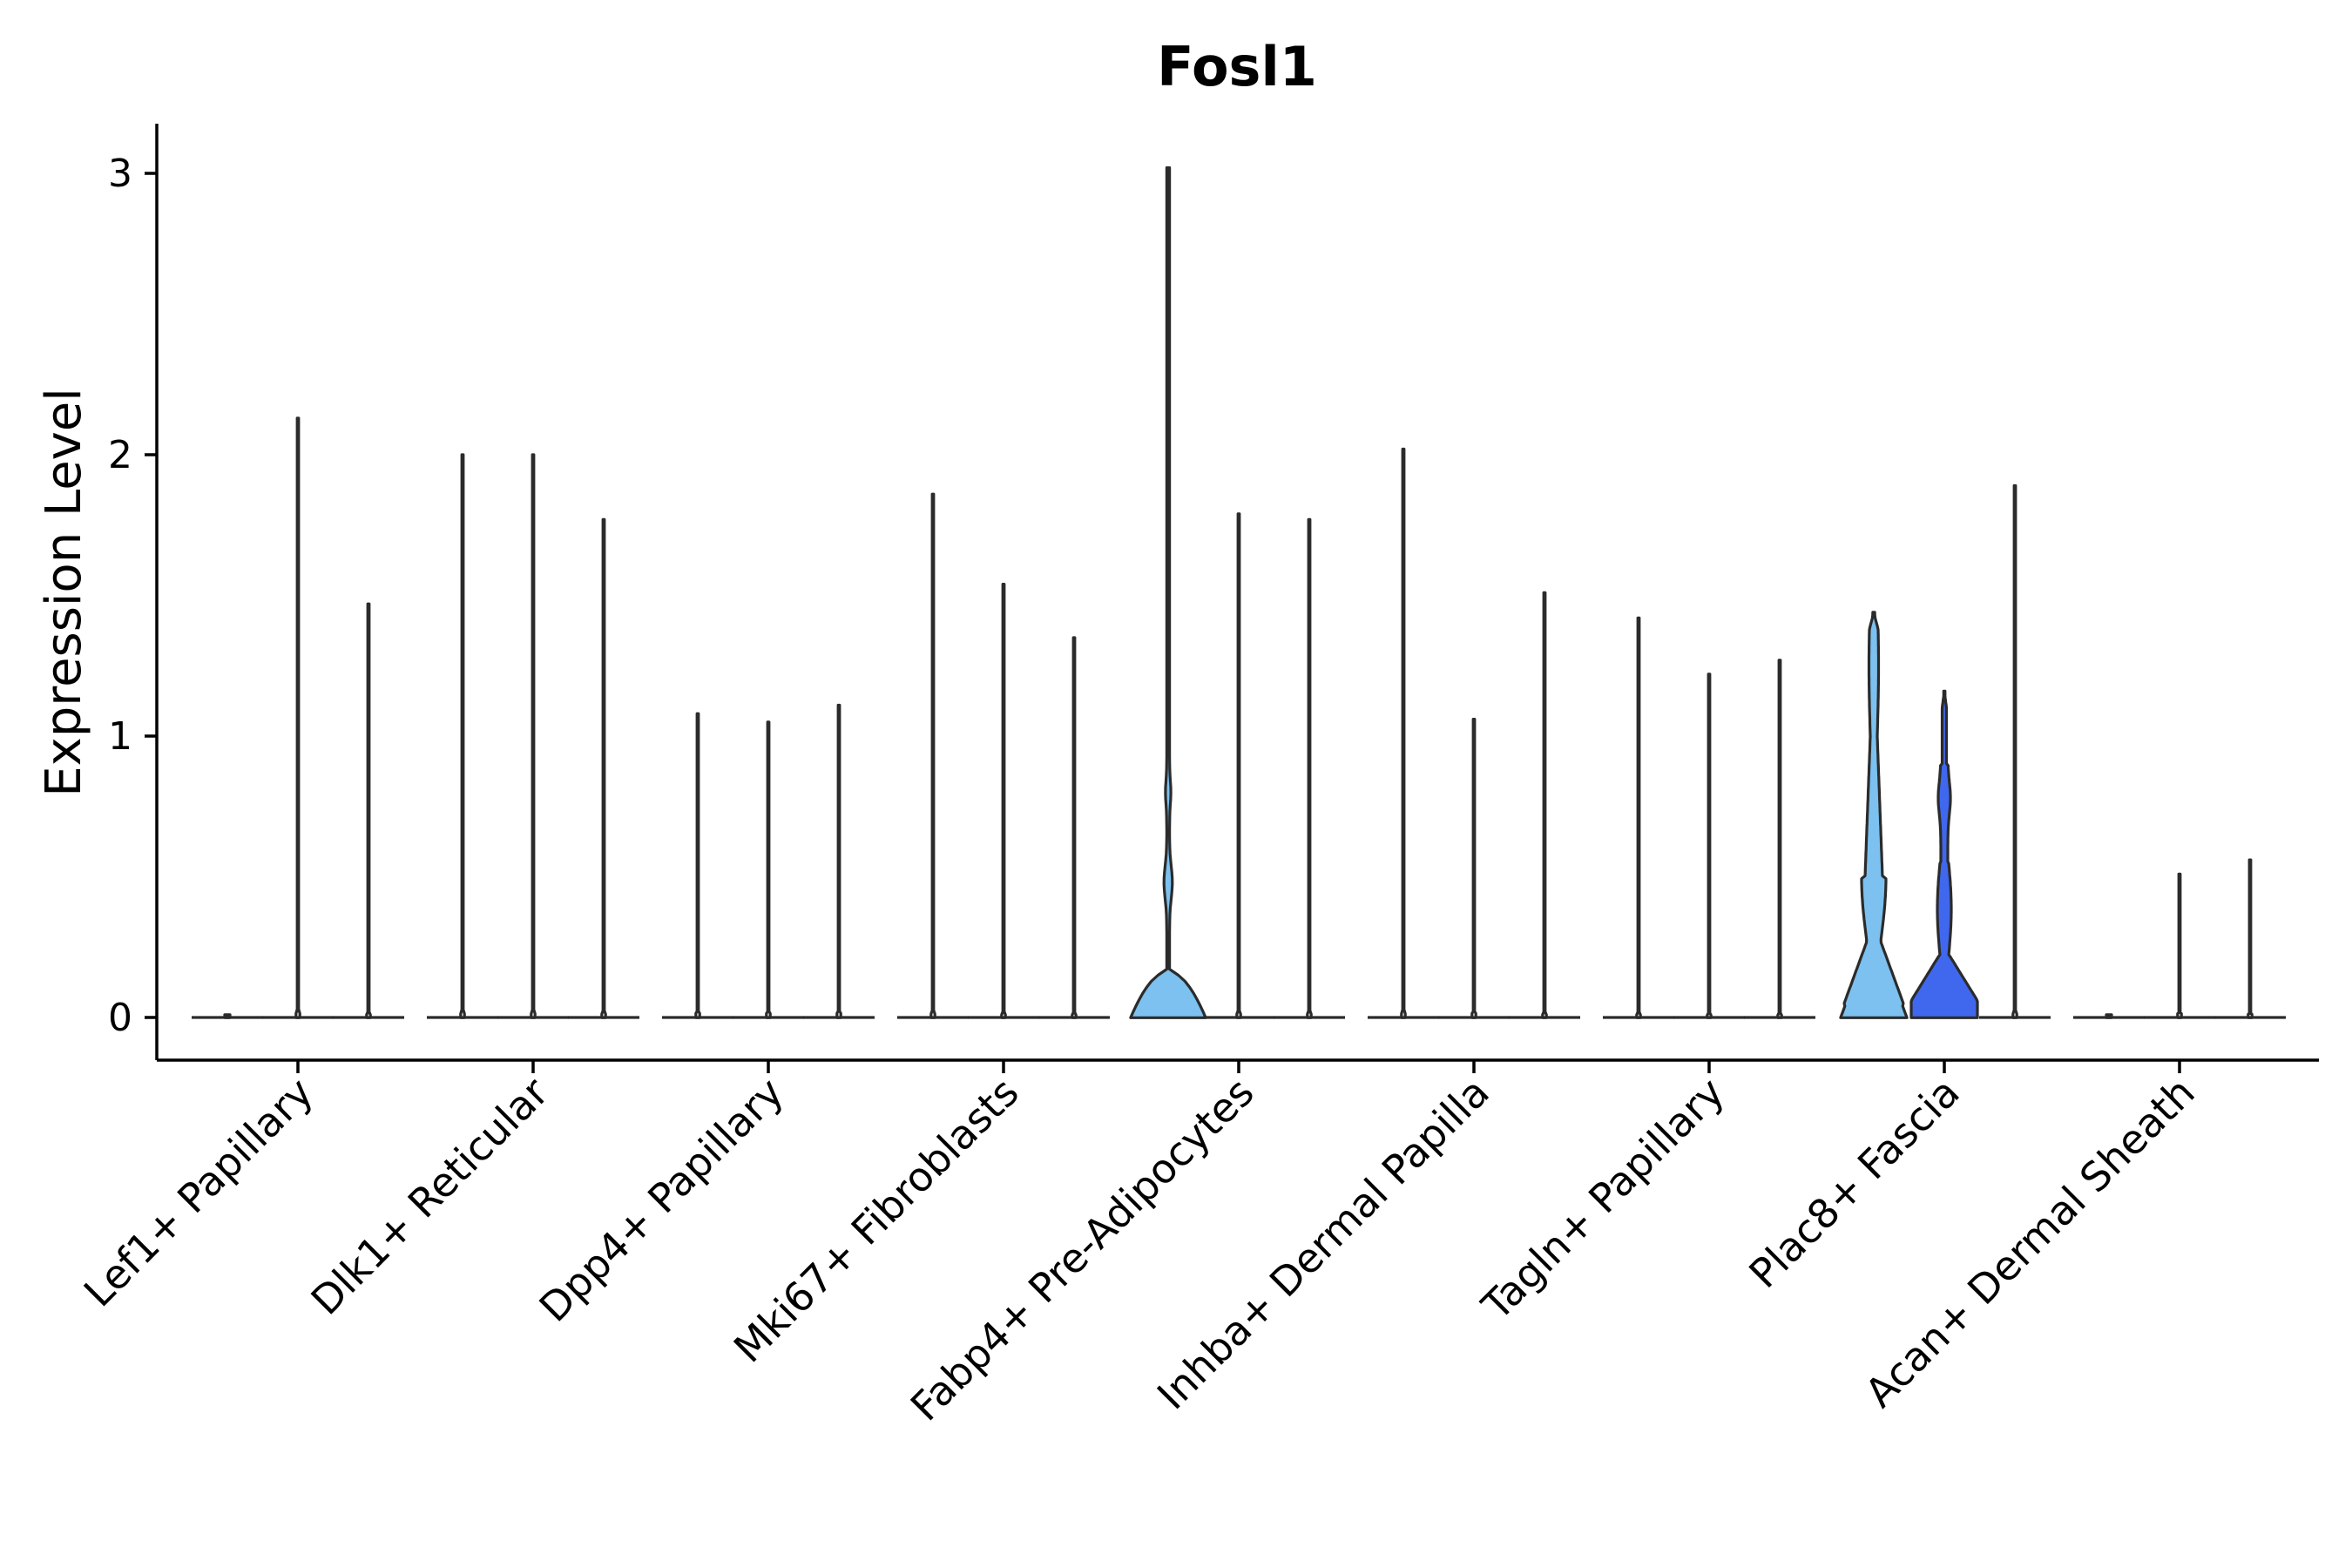  Describe the element at coordinates (1237, 66) in the screenshot. I see `chart-title: Fosl1` at that location.